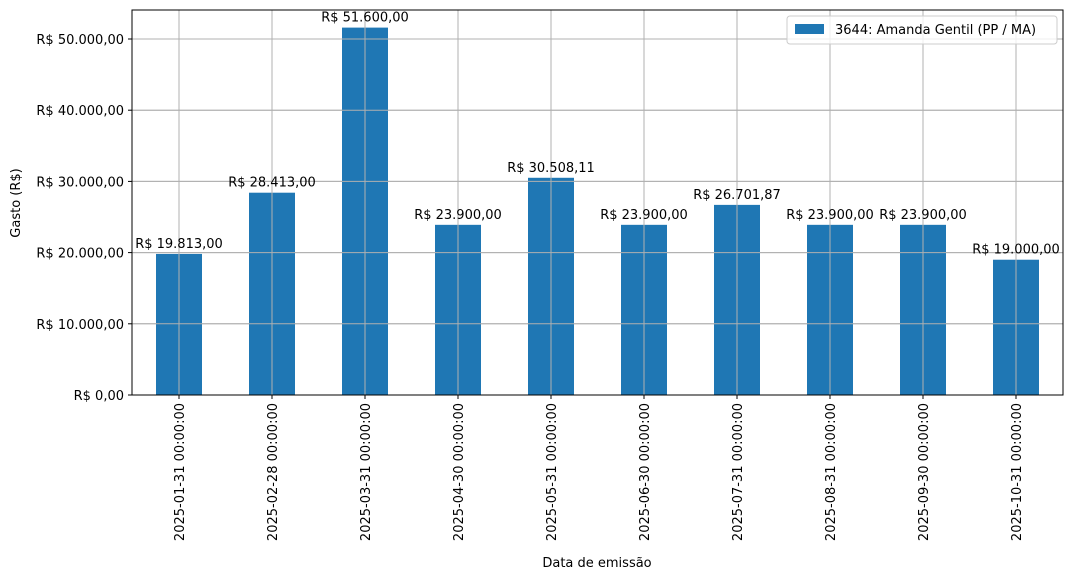  What do you see at coordinates (552, 472) in the screenshot?
I see `x-tick-label: 2025-05-31 00:00:00` at bounding box center [552, 472].